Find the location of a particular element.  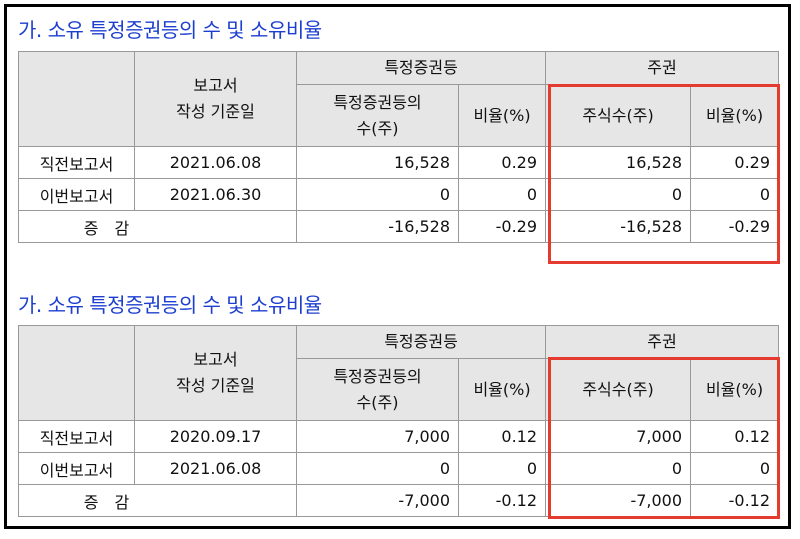

securities-count-value: 16,528 is located at coordinates (377, 162).